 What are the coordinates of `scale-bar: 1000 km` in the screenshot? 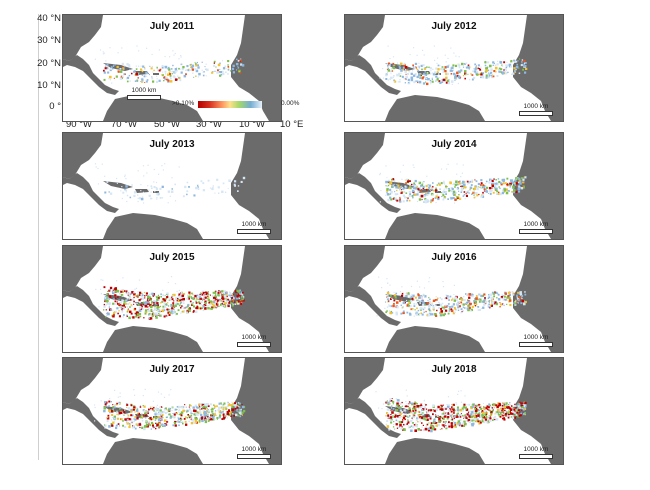 It's located at (536, 340).